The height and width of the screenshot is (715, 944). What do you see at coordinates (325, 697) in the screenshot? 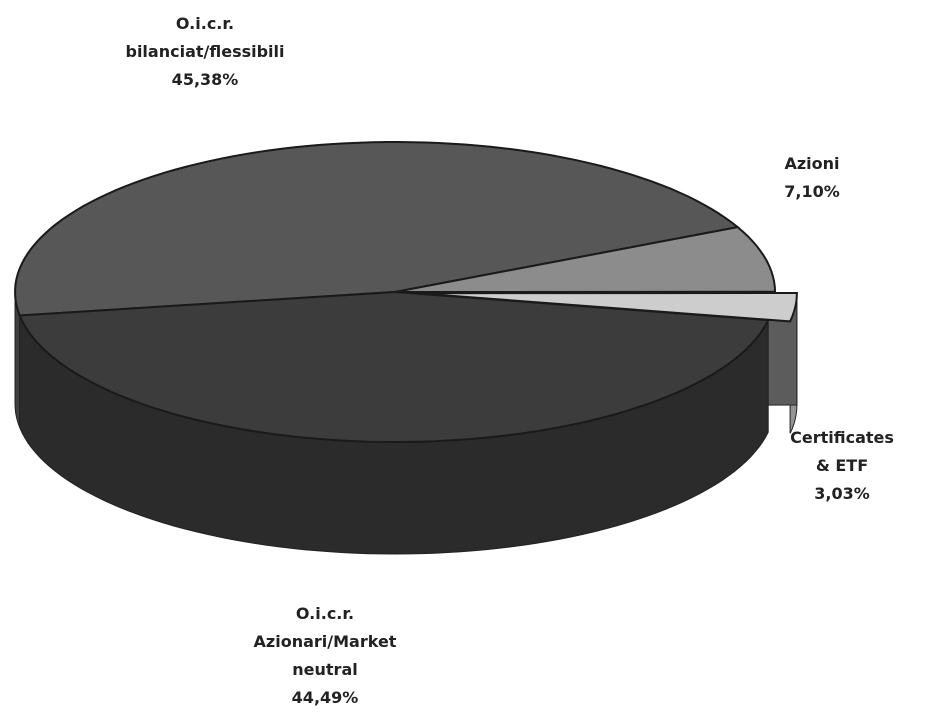
I see `value-label: 44,49%` at bounding box center [325, 697].